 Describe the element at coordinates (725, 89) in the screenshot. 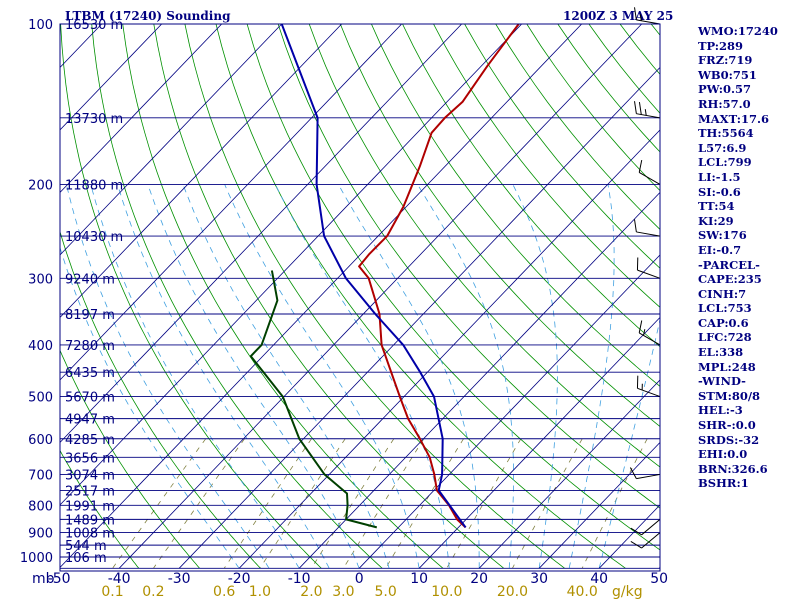

I see `index-item: PW:0.57` at that location.